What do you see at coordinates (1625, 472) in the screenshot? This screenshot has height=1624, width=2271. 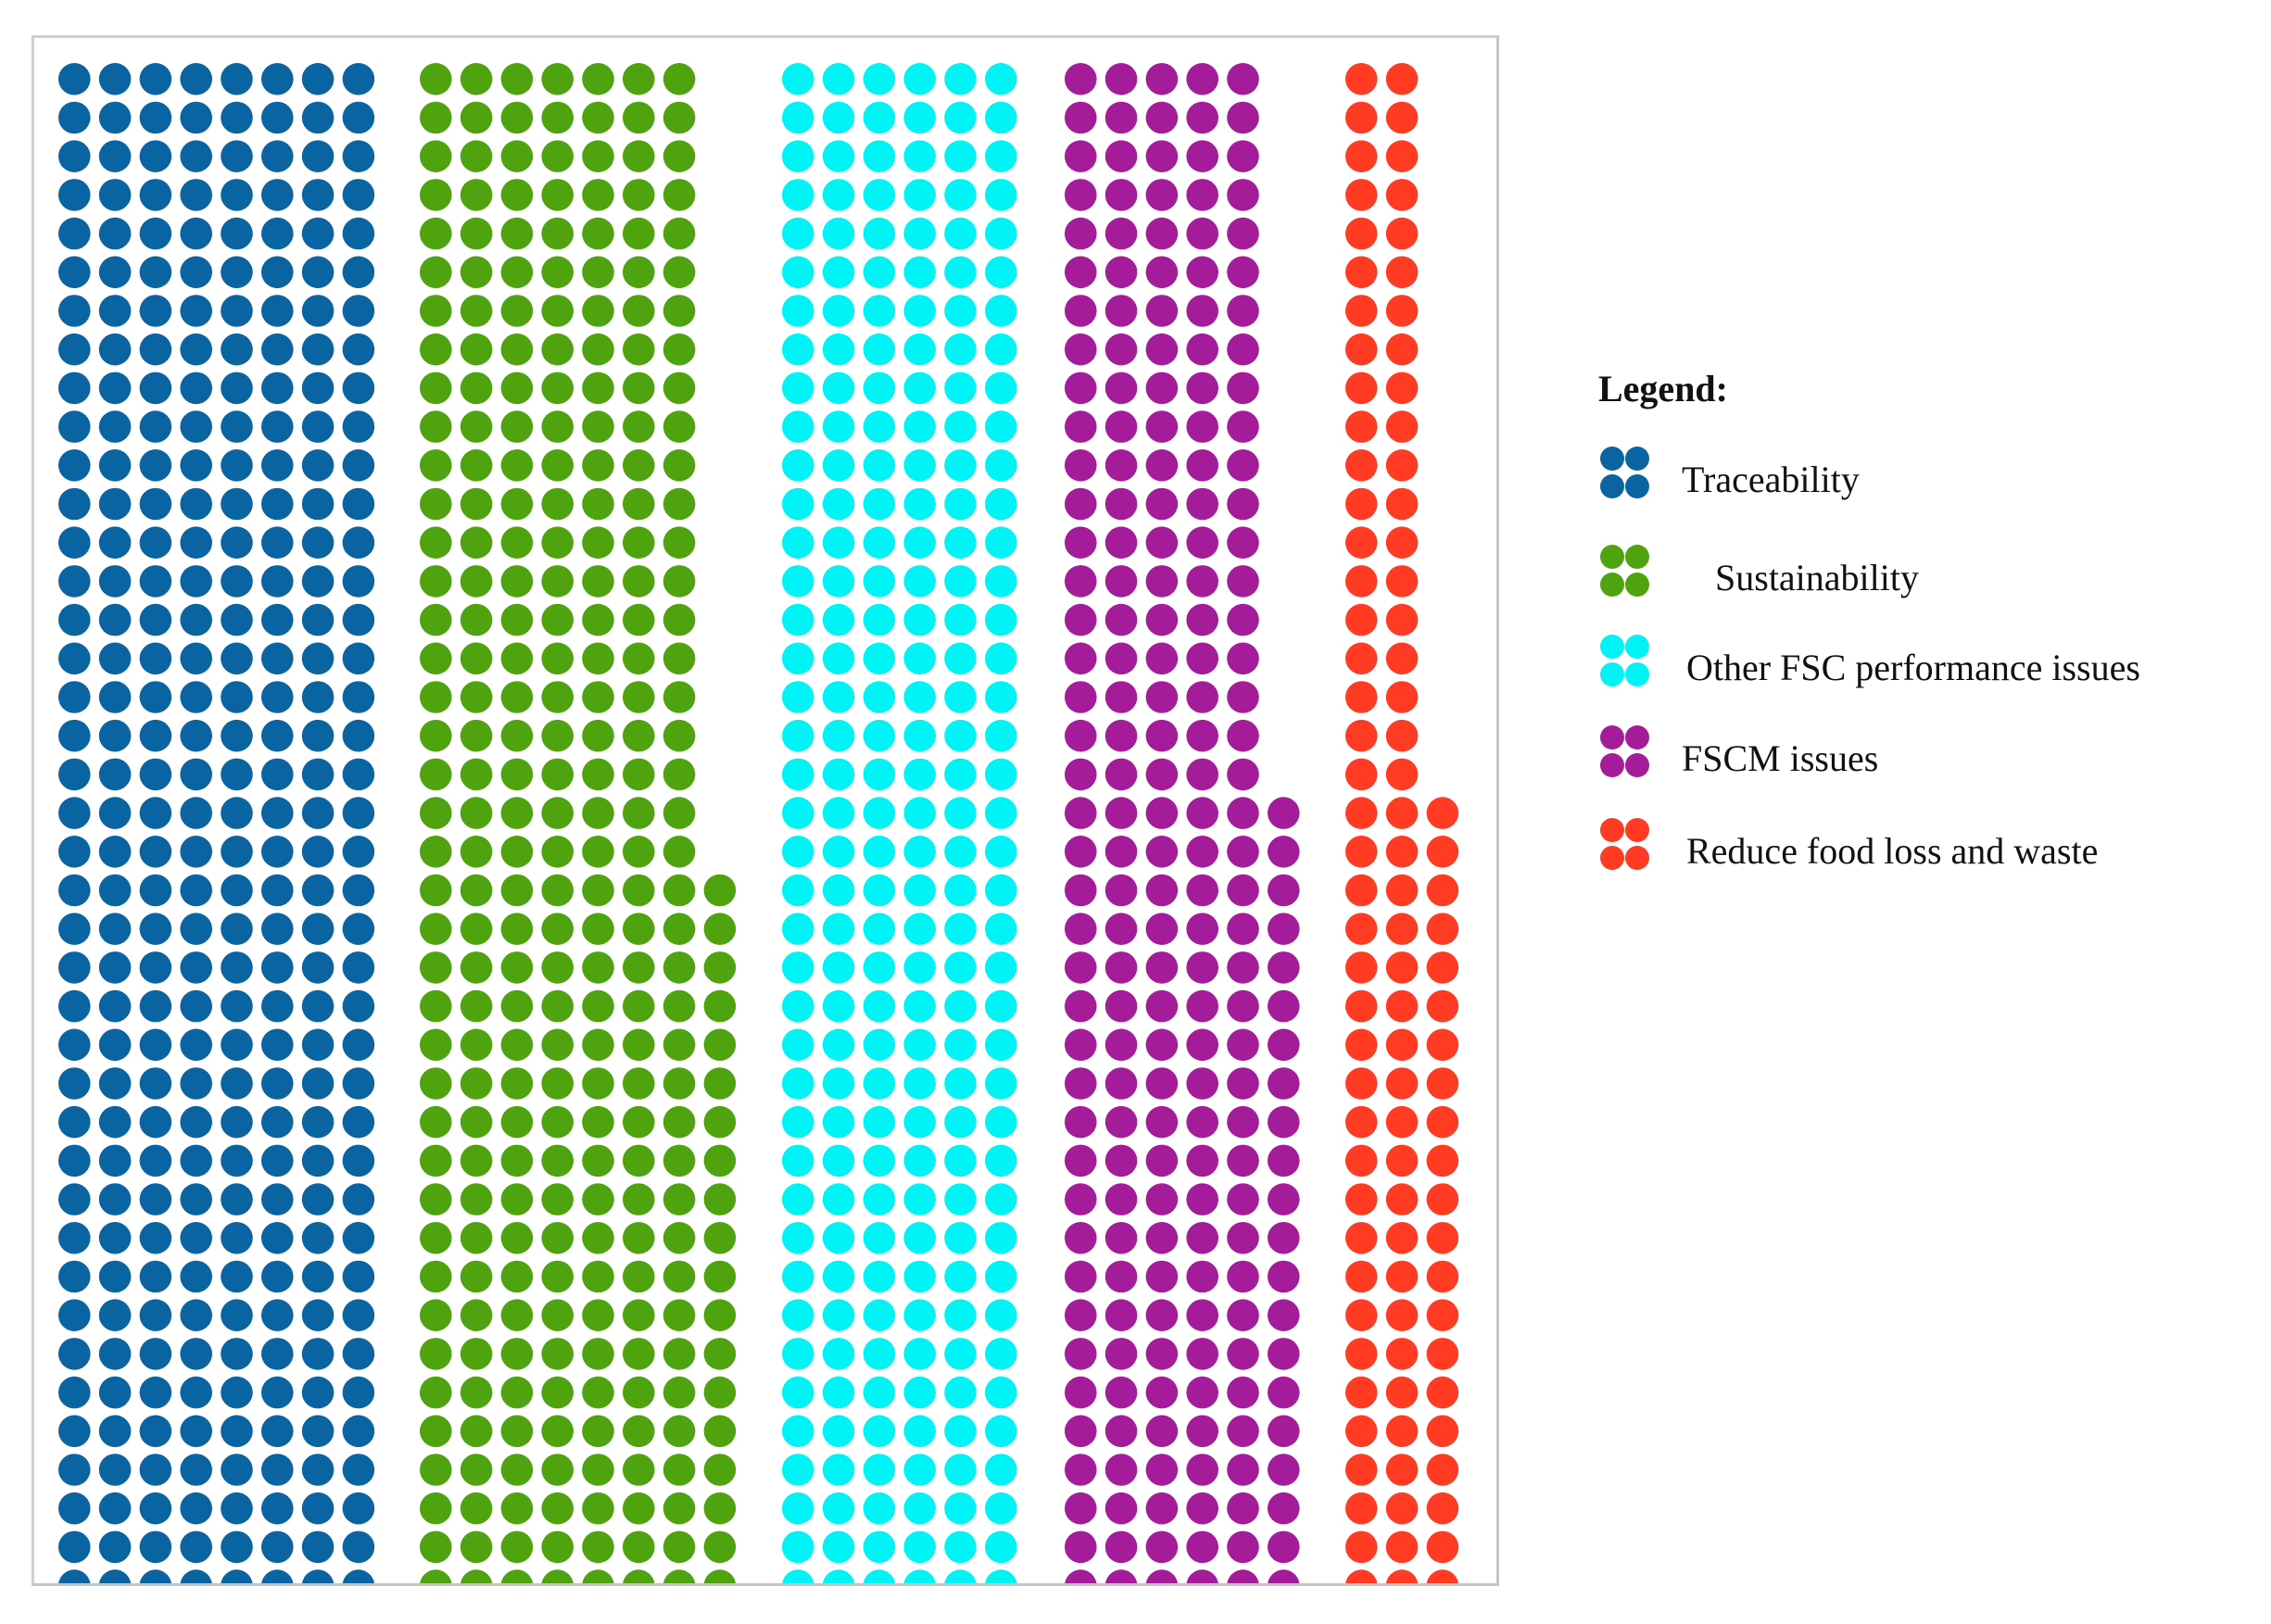 I see `legend-swatch-traceability` at bounding box center [1625, 472].